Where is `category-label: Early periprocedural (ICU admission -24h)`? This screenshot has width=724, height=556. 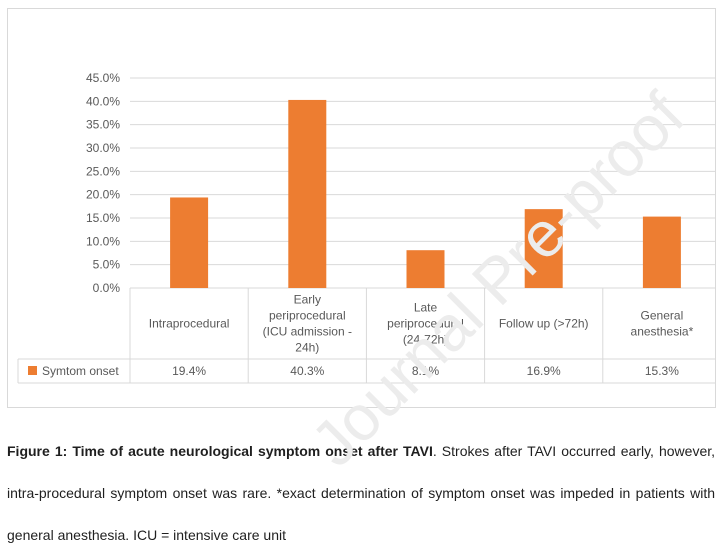
category-label: Early periprocedural (ICU admission -24h) is located at coordinates (307, 324).